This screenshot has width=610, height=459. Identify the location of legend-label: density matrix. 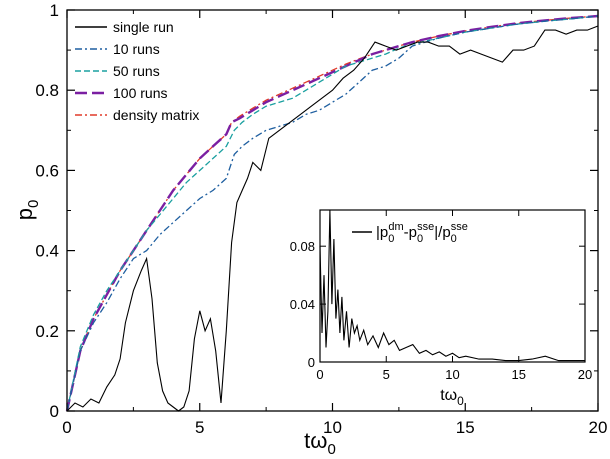
(156, 115).